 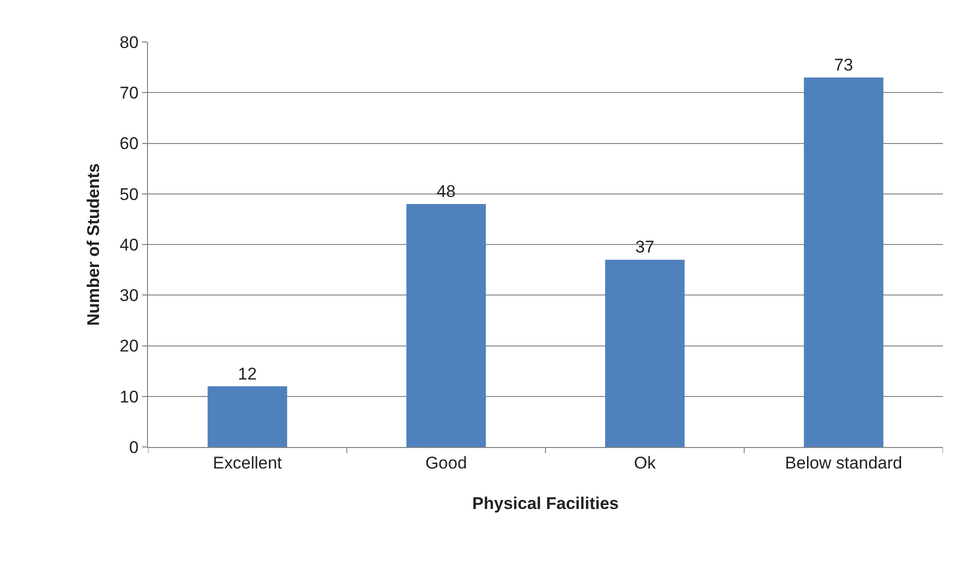 I want to click on y-tick-label: 70, so click(x=129, y=93).